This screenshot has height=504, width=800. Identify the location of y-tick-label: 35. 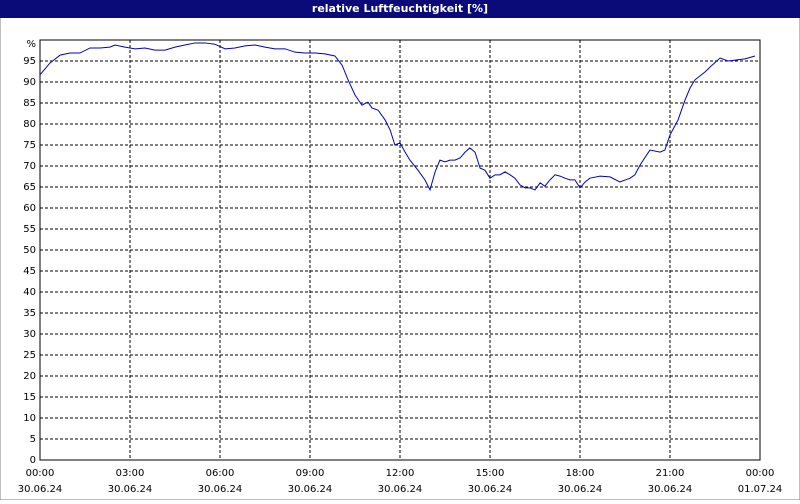
(29, 313).